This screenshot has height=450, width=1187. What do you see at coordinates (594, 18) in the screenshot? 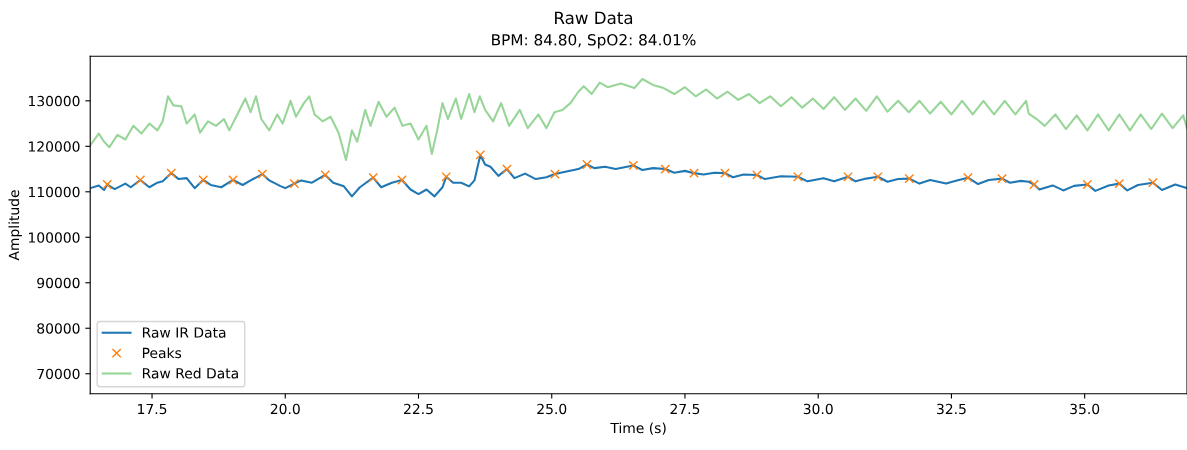
I see `chart-title: Raw Data` at bounding box center [594, 18].